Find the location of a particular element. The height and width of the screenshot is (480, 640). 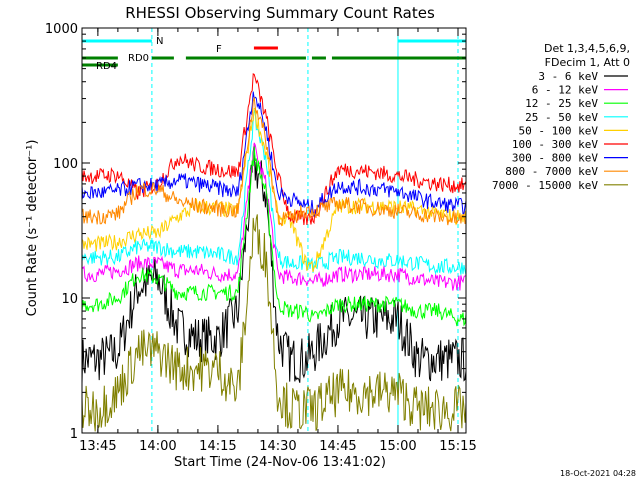

legend-entry-label: 3 - 6 keV is located at coordinates (568, 76).